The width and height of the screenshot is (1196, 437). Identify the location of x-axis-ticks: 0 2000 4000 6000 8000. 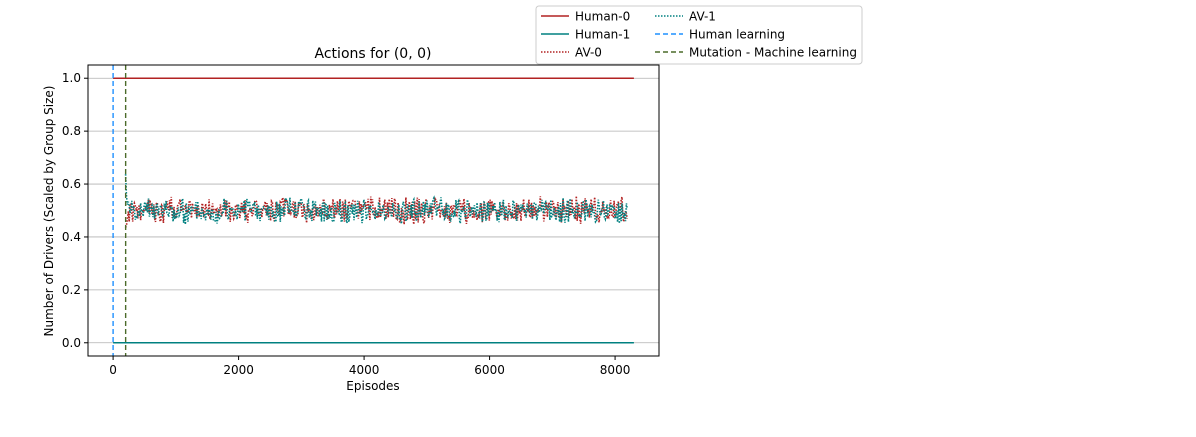
(369, 366).